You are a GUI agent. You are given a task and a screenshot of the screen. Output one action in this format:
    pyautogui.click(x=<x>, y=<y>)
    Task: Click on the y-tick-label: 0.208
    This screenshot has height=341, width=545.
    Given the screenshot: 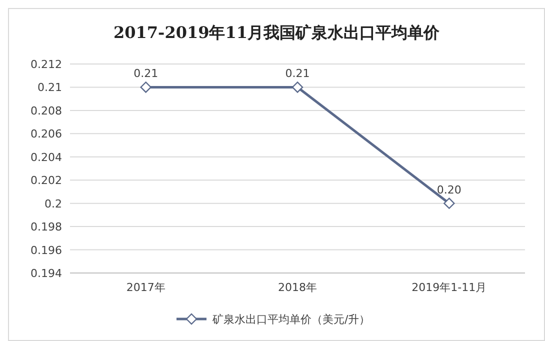 What is the action you would take?
    pyautogui.click(x=46, y=111)
    